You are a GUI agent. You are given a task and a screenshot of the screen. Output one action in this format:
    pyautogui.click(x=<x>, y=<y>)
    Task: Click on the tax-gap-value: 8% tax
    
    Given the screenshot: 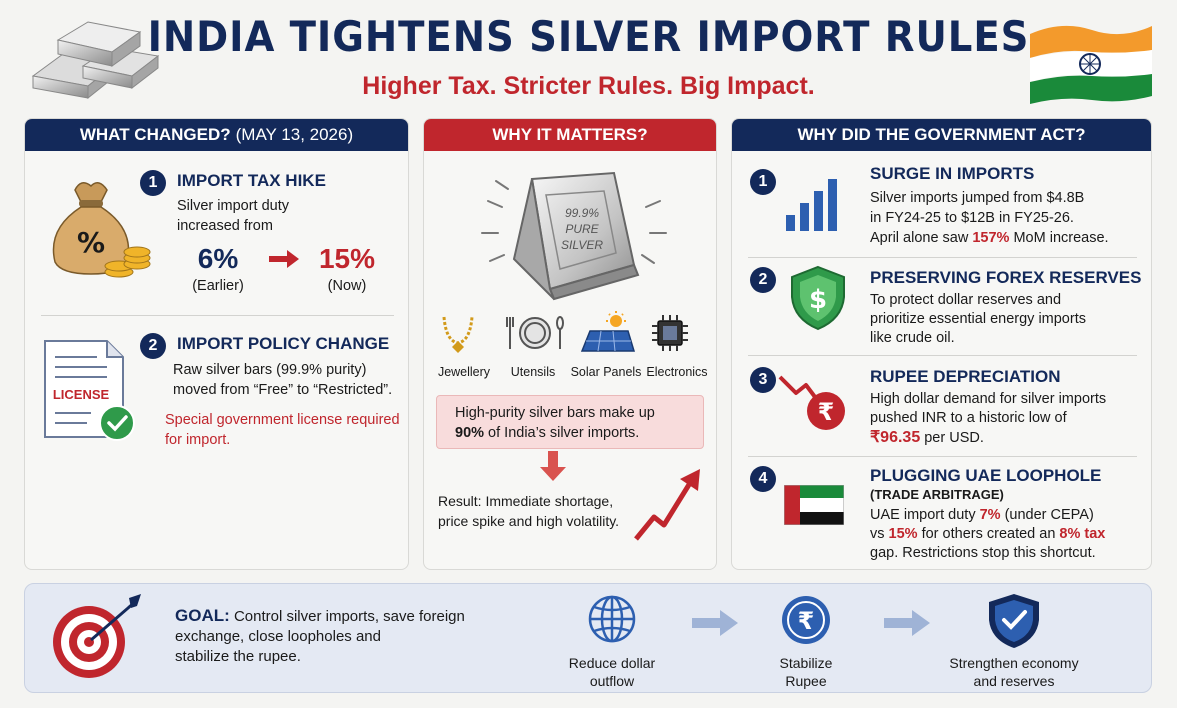 What is the action you would take?
    pyautogui.click(x=1082, y=534)
    